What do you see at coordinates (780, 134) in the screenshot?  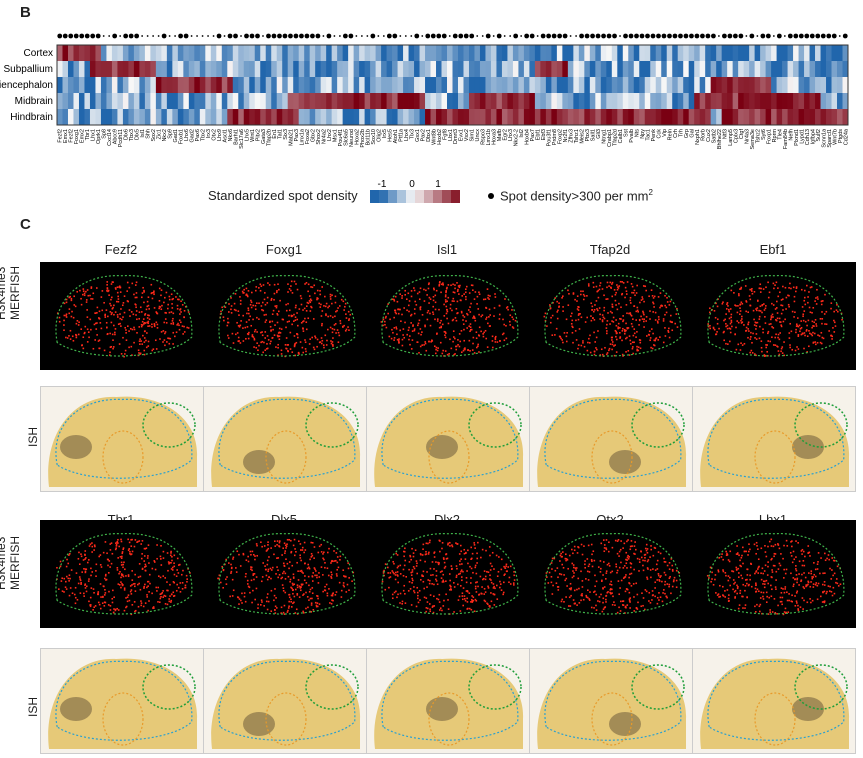 I see `heatmap-column-label: Tle4` at bounding box center [780, 134].